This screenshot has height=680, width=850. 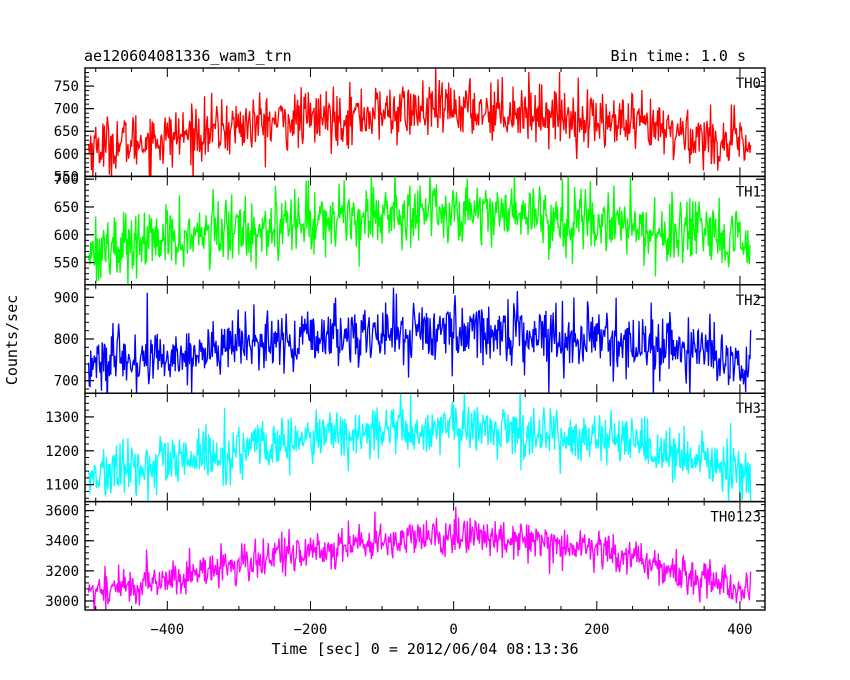 I want to click on x-axis-label: Time [sec] 0 = 2012/06/04 08:13:36, so click(x=424, y=649).